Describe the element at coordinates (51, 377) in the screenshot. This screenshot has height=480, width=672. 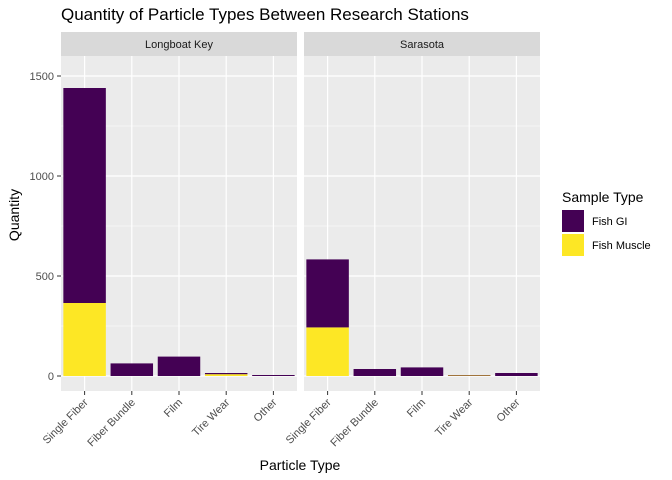
I see `y-tick-label: 0` at that location.